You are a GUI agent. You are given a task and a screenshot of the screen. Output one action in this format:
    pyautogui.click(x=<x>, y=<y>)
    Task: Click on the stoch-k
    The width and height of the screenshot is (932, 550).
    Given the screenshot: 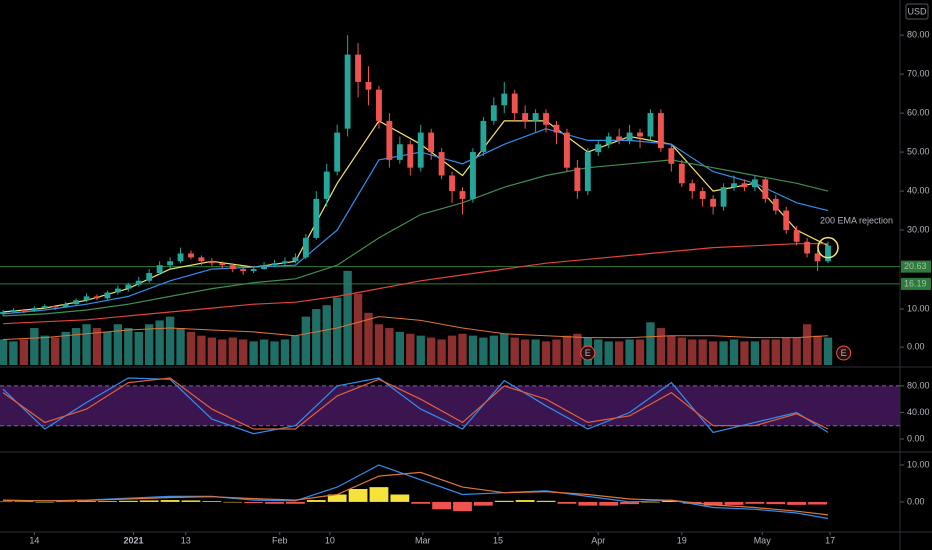 What is the action you would take?
    pyautogui.click(x=415, y=406)
    